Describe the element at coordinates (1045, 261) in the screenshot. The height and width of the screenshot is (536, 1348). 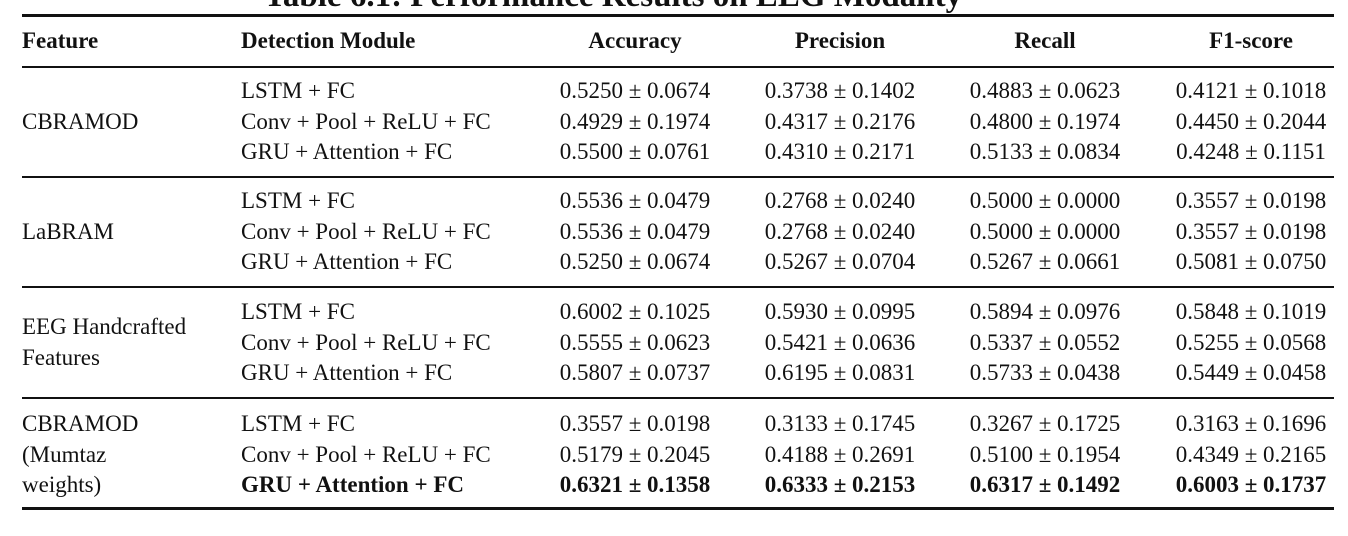
I see `metric-cell: 0.5267 ± 0.0661` at that location.